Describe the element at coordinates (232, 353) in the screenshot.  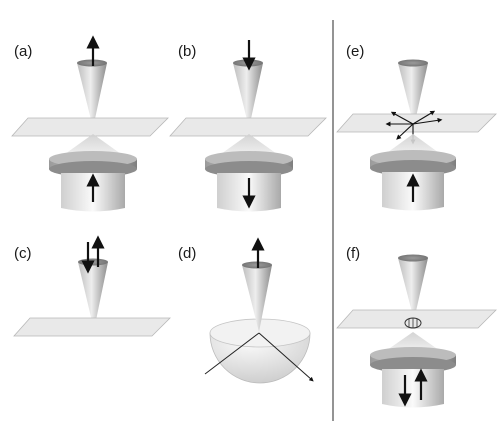
I see `scattered-ray-left` at that location.